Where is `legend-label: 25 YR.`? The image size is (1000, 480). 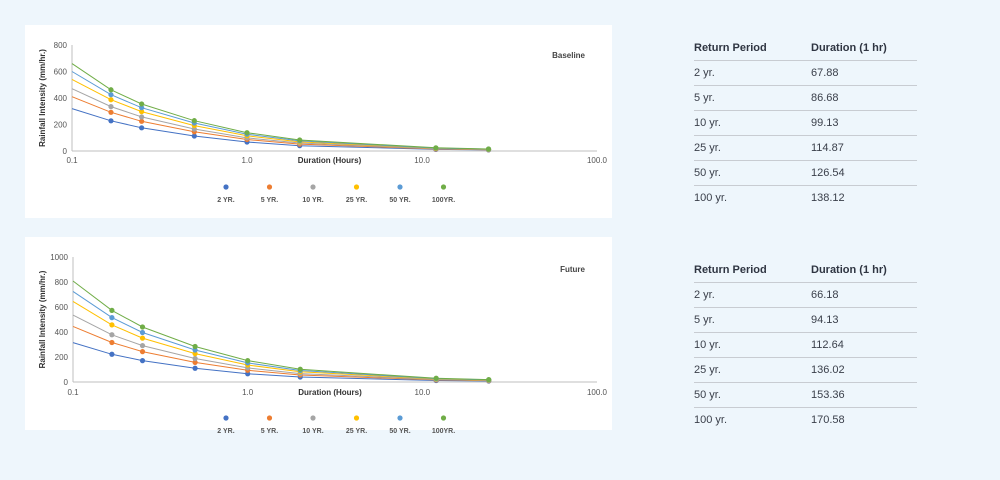
legend-label: 25 YR. is located at coordinates (356, 200).